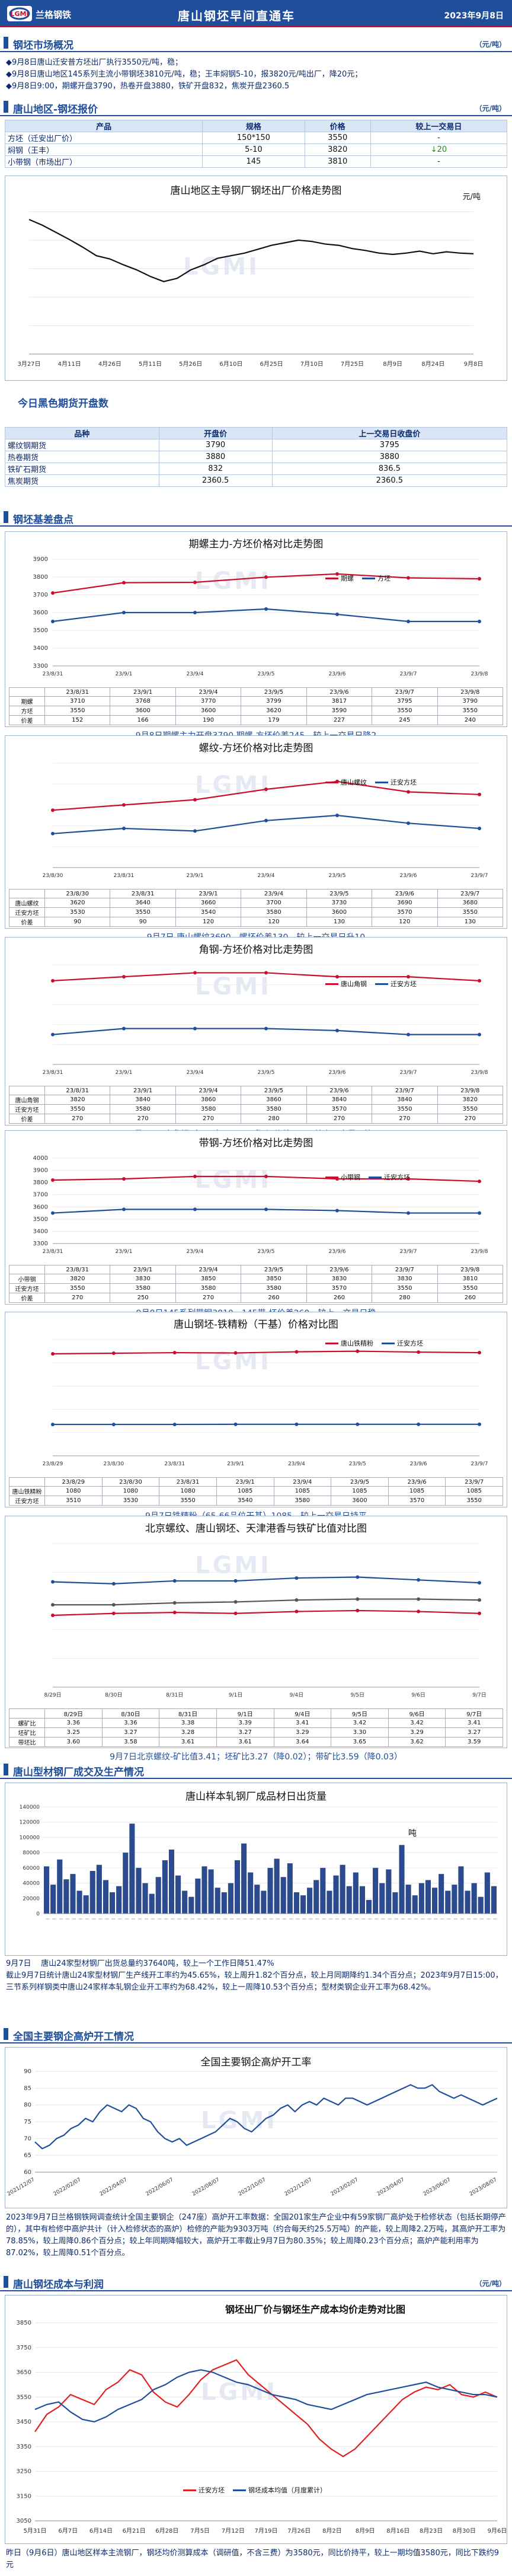 This screenshot has height=2576, width=512. What do you see at coordinates (24, 2521) in the screenshot?
I see `y-tick-label: 3050` at bounding box center [24, 2521].